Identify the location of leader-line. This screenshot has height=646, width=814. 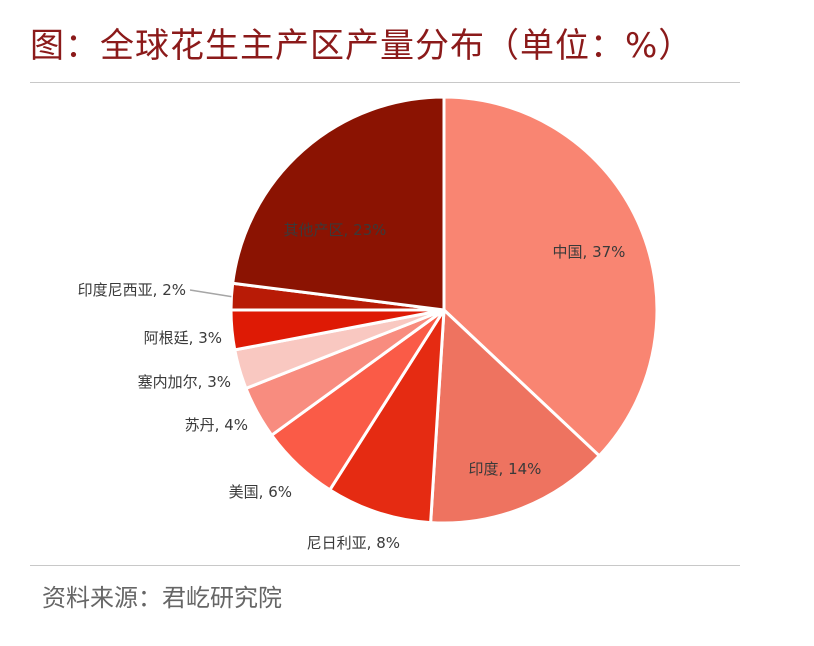
(210, 293).